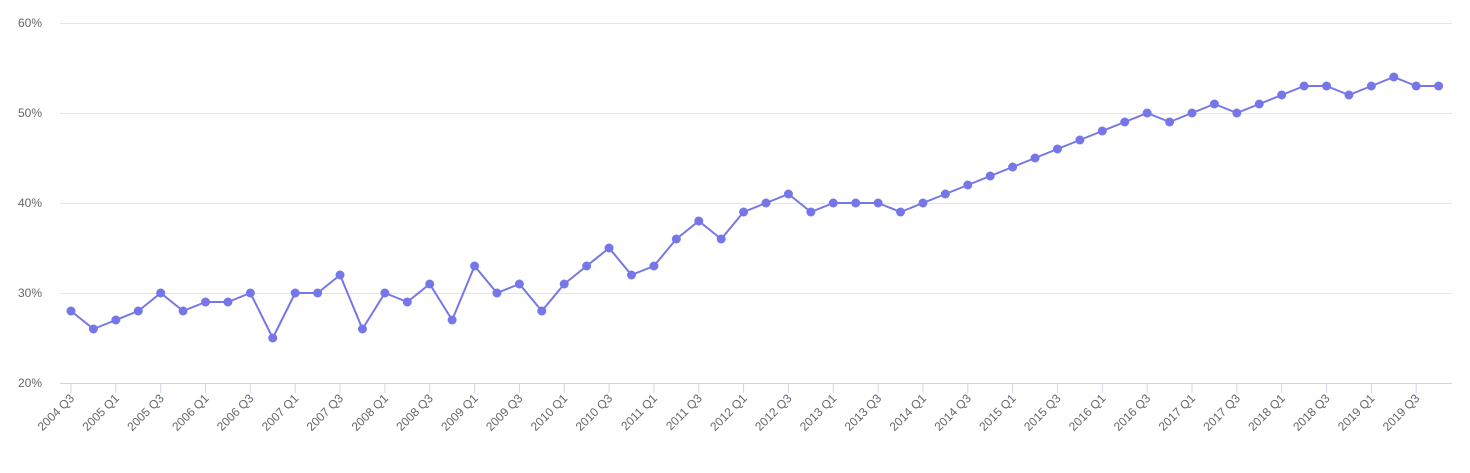 Image resolution: width=1470 pixels, height=473 pixels. What do you see at coordinates (1266, 412) in the screenshot?
I see `x-tick-label: 2018 Q1` at bounding box center [1266, 412].